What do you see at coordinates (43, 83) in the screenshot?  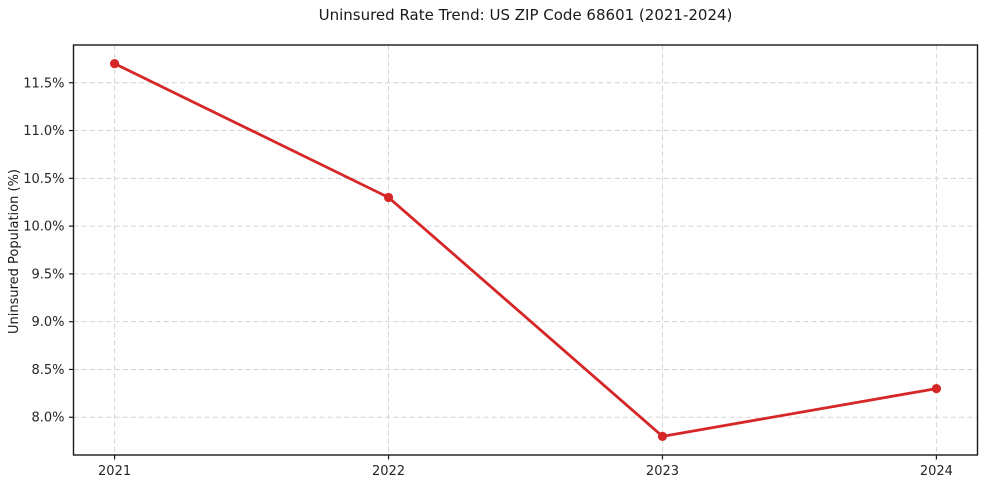 I see `y-tick-label: 11.5%` at bounding box center [43, 83].